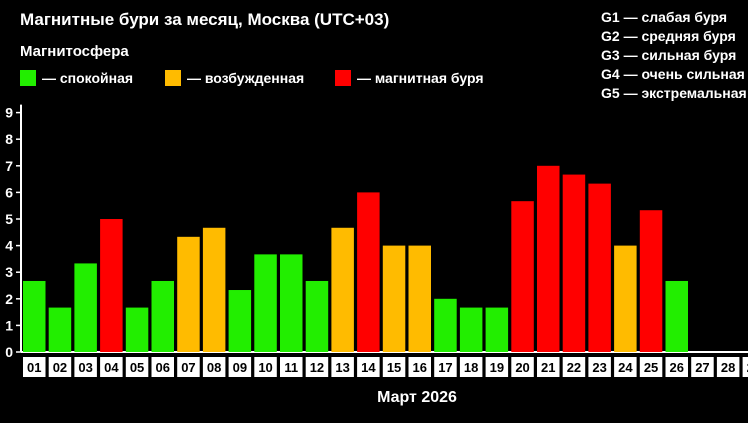 The width and height of the screenshot is (748, 423). I want to click on x-tick-label: 06, so click(163, 367).